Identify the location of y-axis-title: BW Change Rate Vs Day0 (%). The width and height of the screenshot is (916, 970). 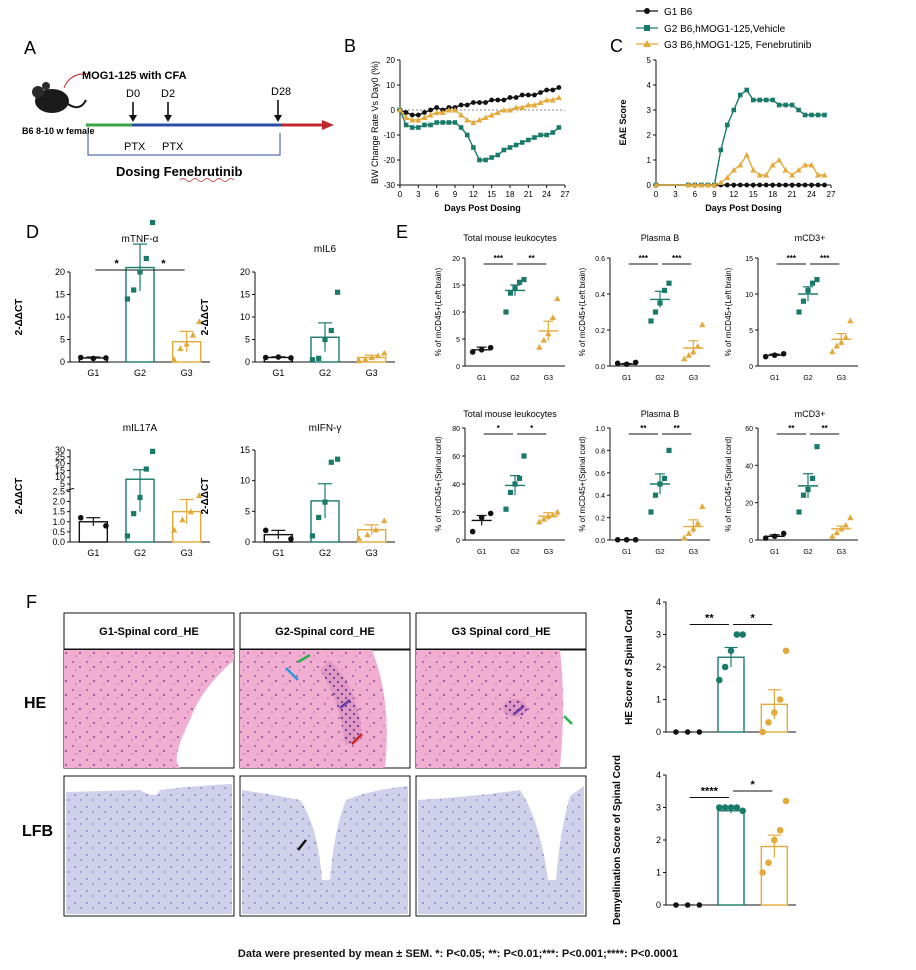
(375, 122).